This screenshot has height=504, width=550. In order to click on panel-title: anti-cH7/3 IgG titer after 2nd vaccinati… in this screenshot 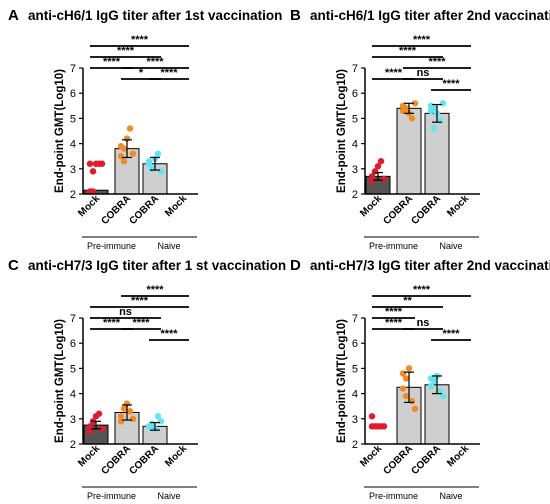, I will do `click(430, 265)`.